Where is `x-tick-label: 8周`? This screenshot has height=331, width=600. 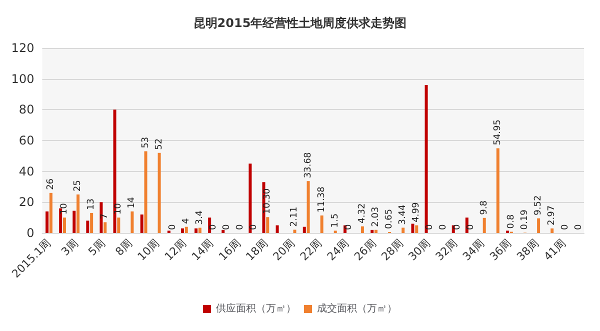
x-tick-label: 8周 is located at coordinates (123, 247).